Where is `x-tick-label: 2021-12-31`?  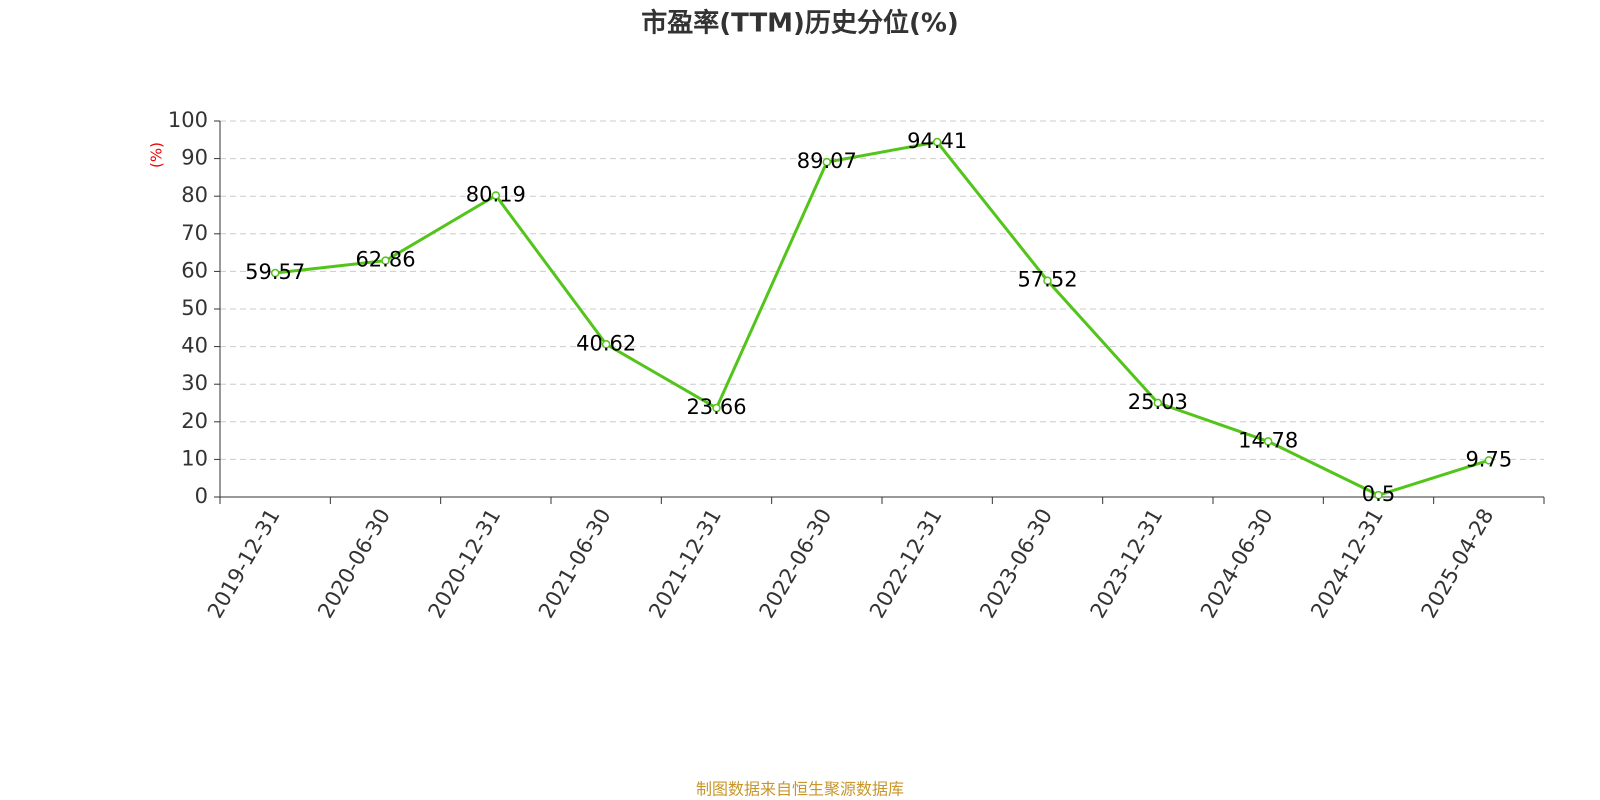
x-tick-label: 2021-12-31 is located at coordinates (685, 564).